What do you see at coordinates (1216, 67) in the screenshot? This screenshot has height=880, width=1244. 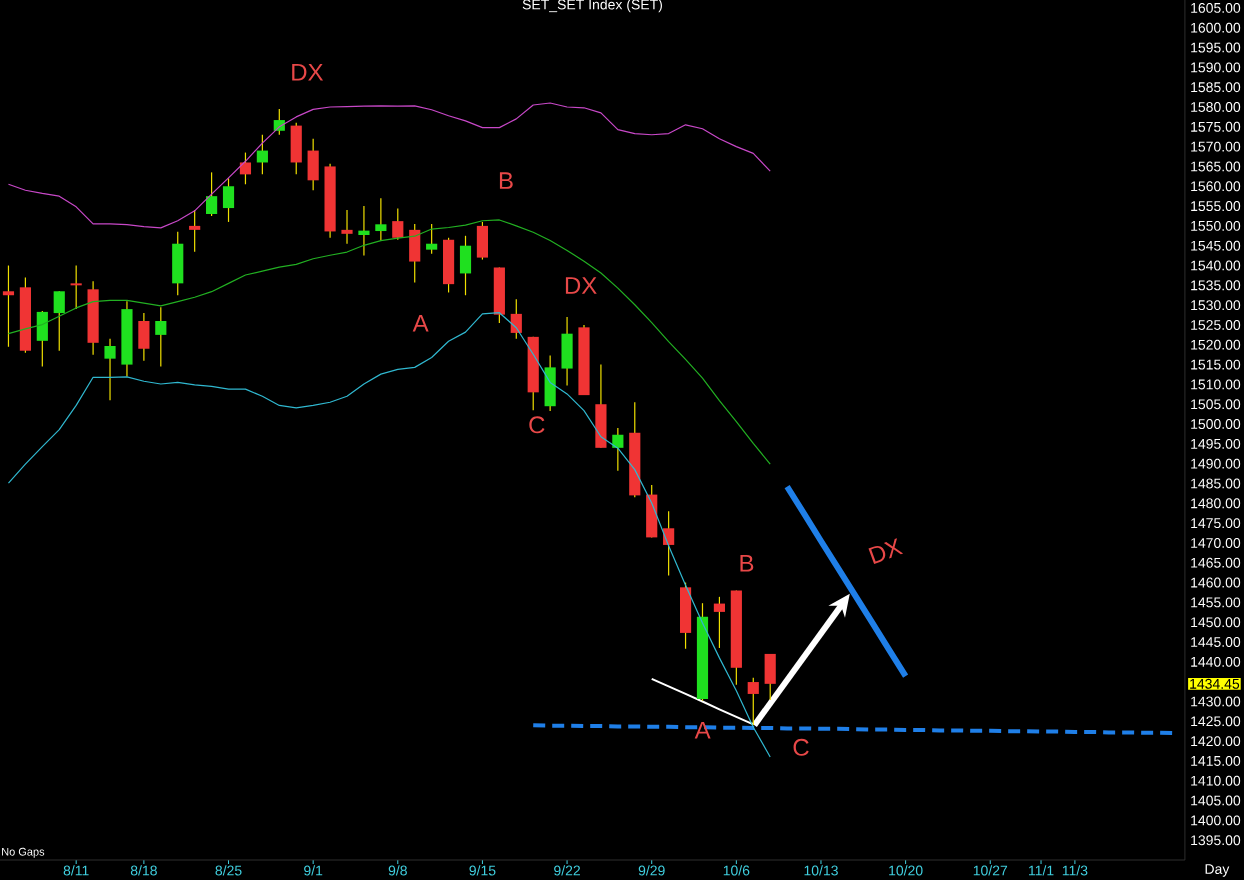 I see `y-tick-label: 1590.00` at bounding box center [1216, 67].